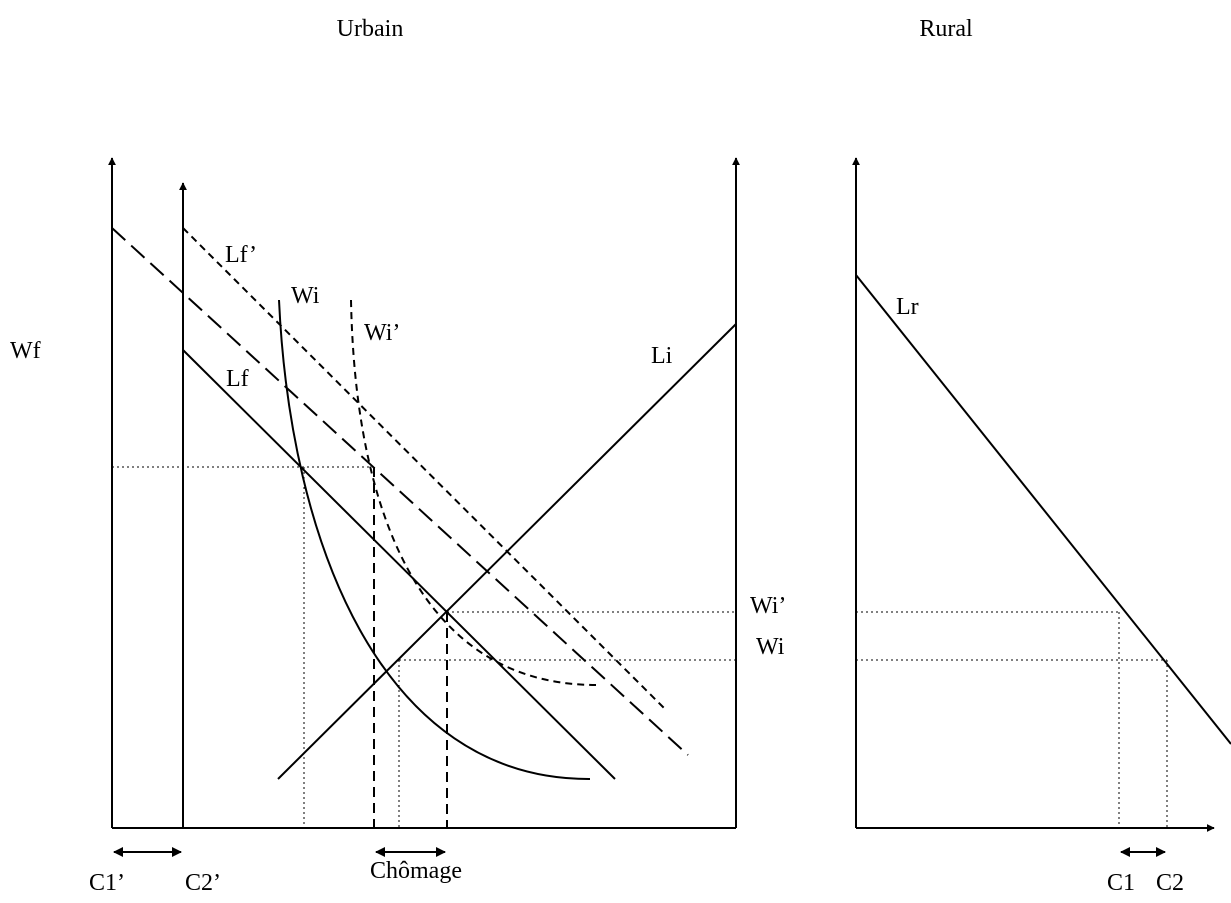  I want to click on label-wf: Wf, so click(25, 351).